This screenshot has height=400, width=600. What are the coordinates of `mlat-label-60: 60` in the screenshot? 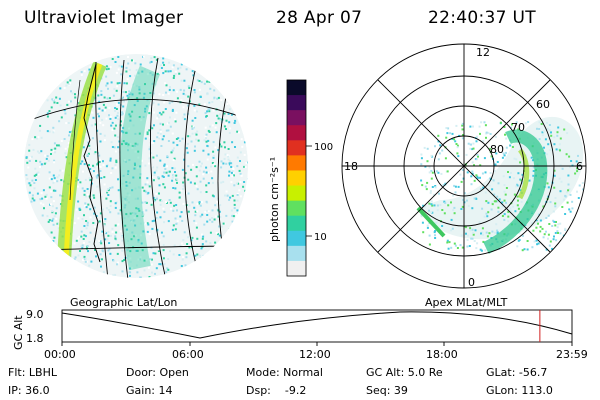 It's located at (543, 104).